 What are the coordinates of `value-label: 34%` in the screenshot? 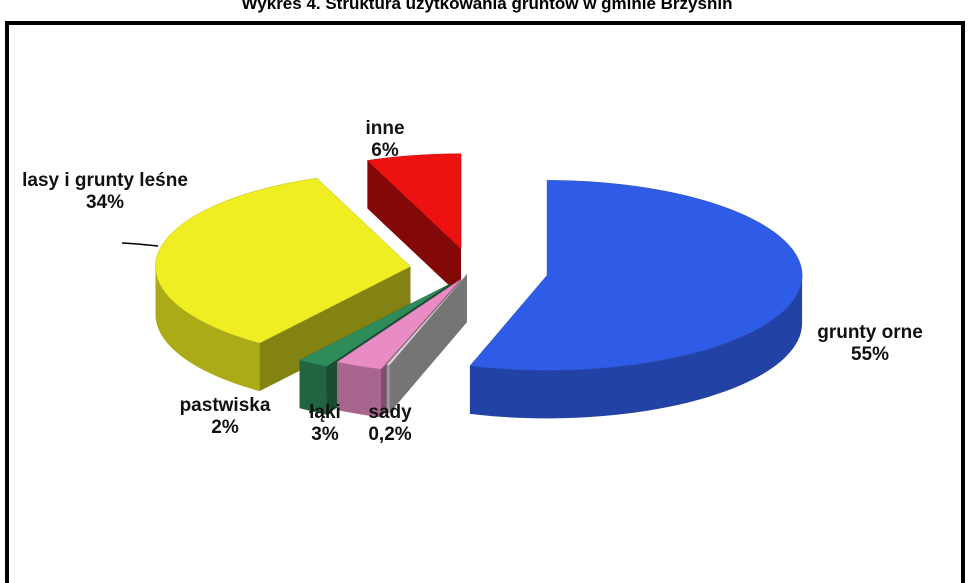 It's located at (105, 202).